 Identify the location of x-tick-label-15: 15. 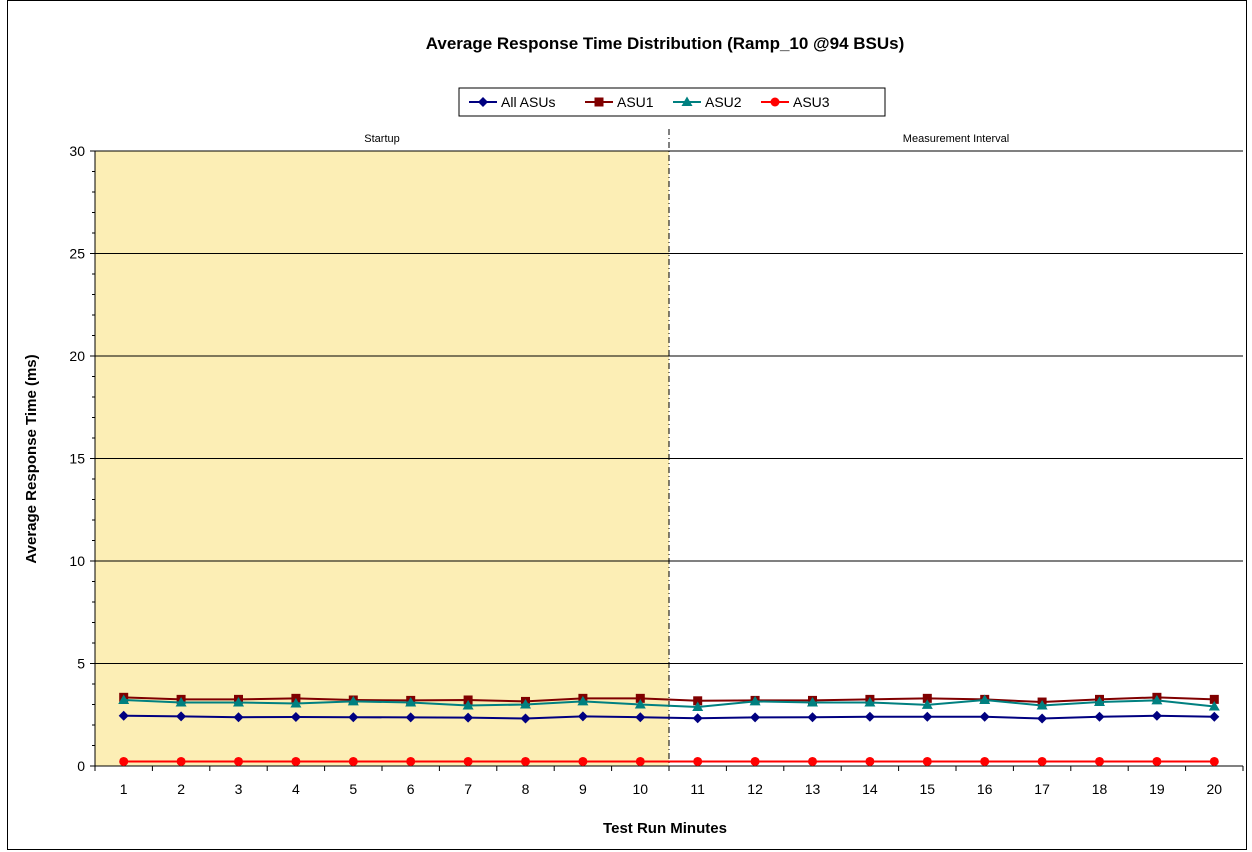
(928, 789).